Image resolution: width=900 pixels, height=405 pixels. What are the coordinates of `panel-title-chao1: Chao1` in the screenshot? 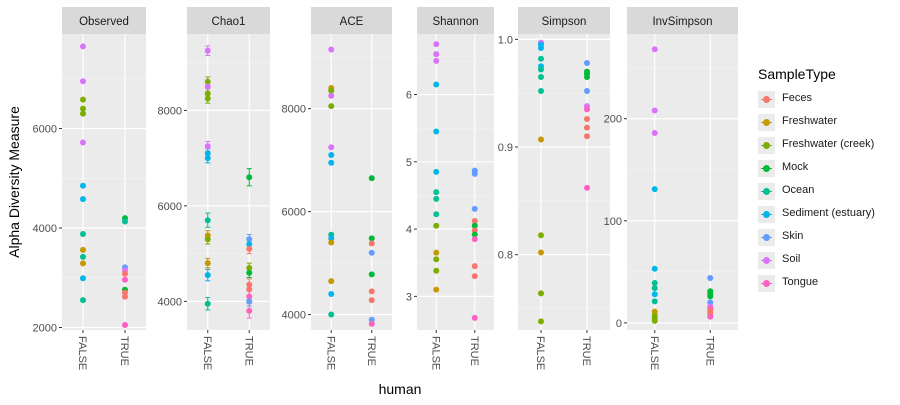 It's located at (229, 22).